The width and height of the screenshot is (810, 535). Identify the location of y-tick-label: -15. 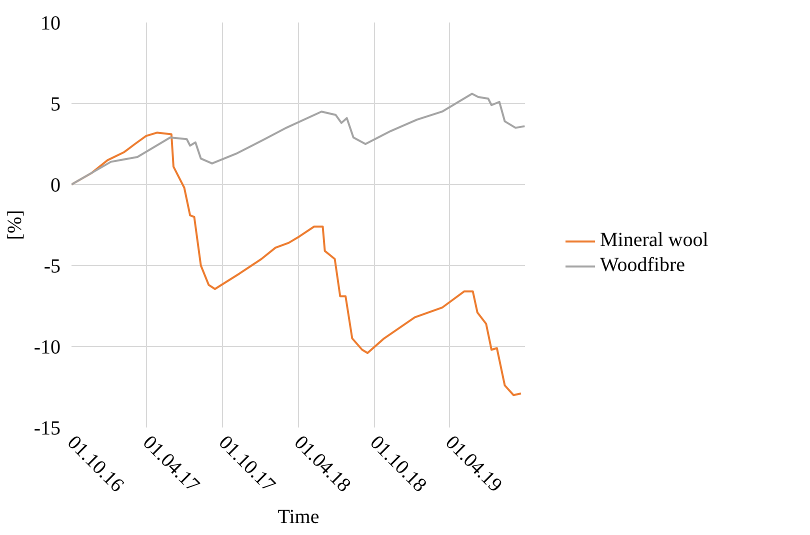
(47, 429).